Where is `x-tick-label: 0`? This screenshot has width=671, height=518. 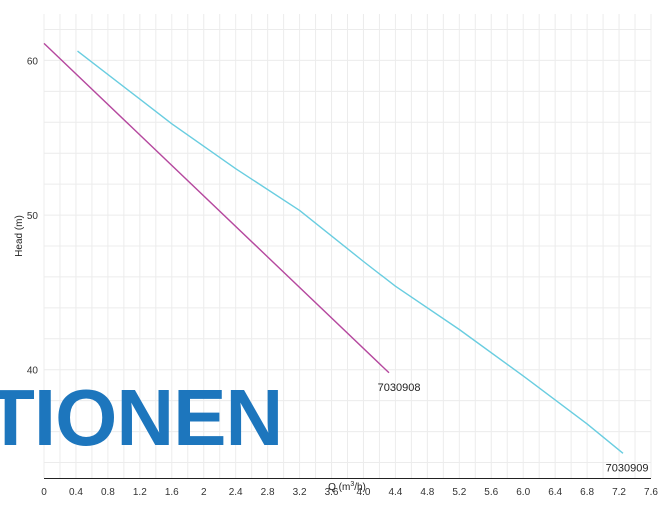
x-tick-label: 0 is located at coordinates (44, 492).